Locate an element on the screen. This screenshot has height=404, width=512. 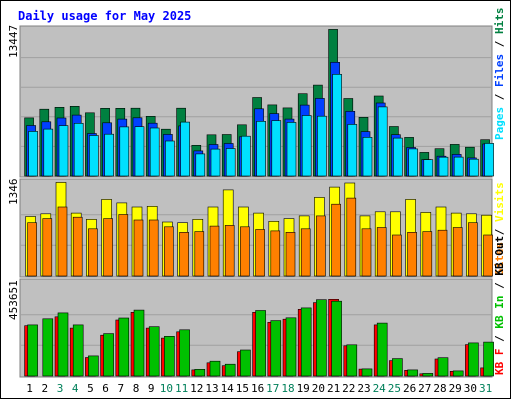
legend-item-files: Files is located at coordinates (499, 70).